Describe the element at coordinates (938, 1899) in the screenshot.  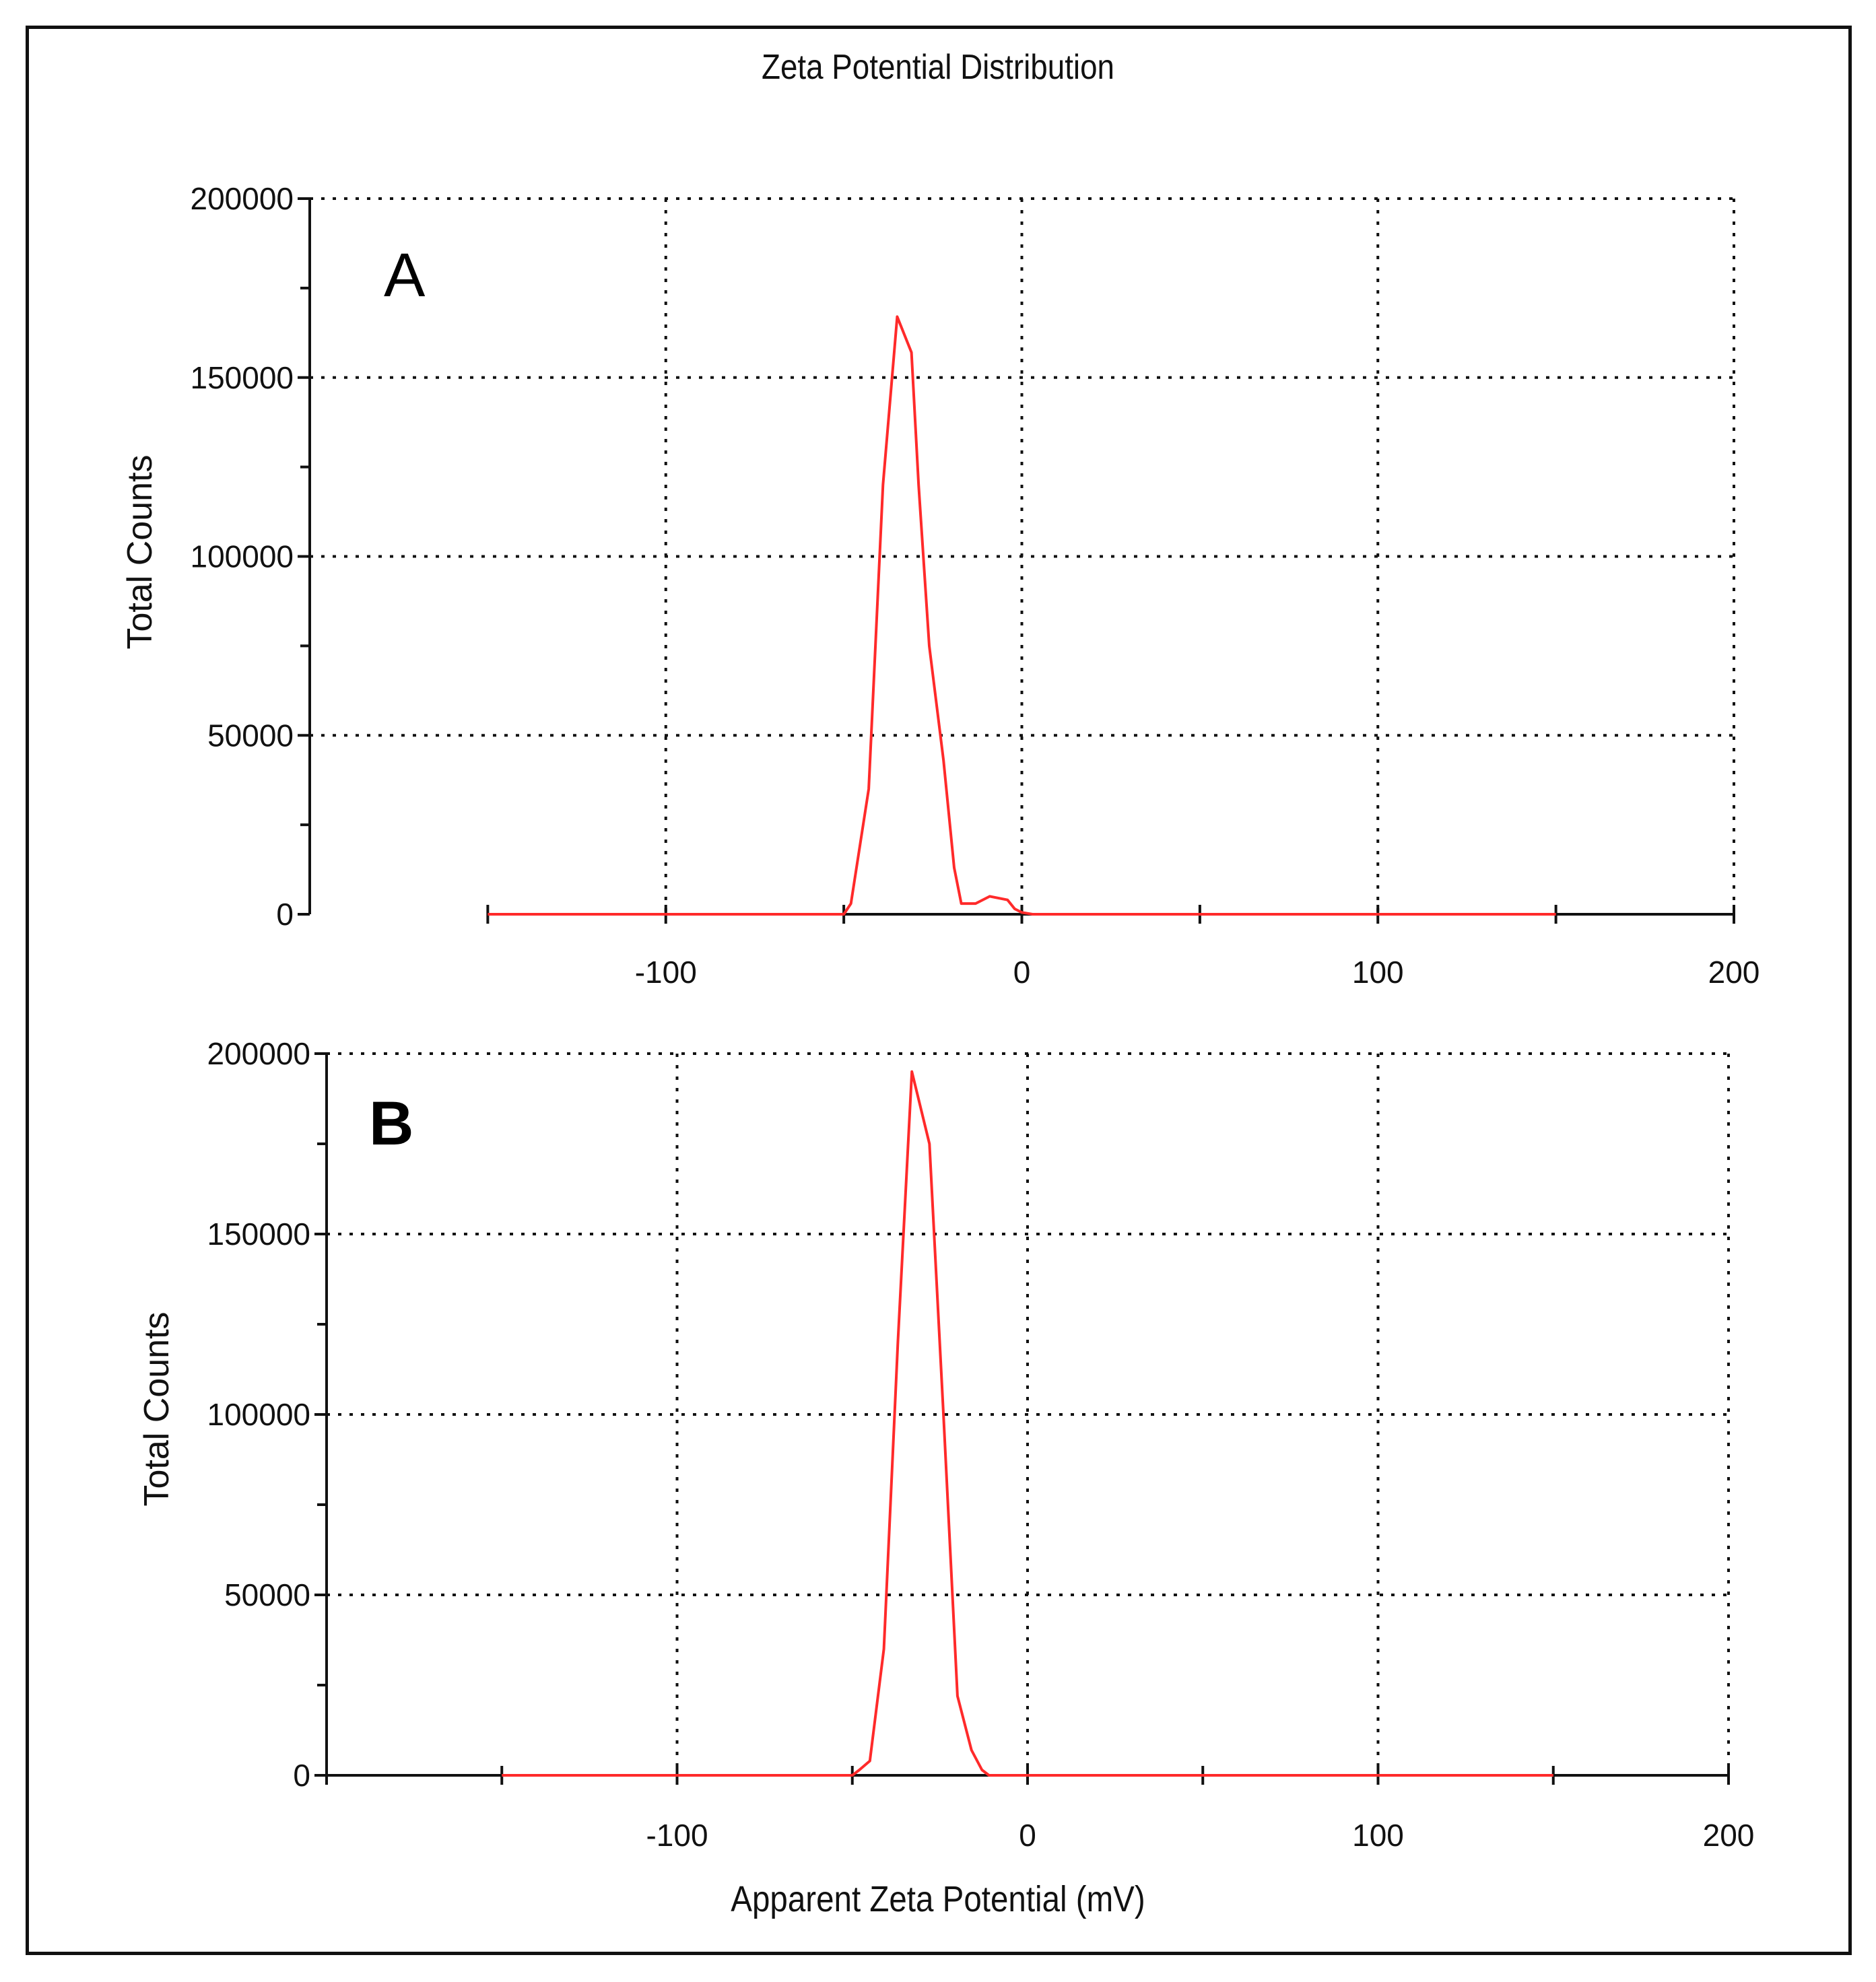
I see `x-axis-title: Apparent Zeta Potential (mV)` at that location.